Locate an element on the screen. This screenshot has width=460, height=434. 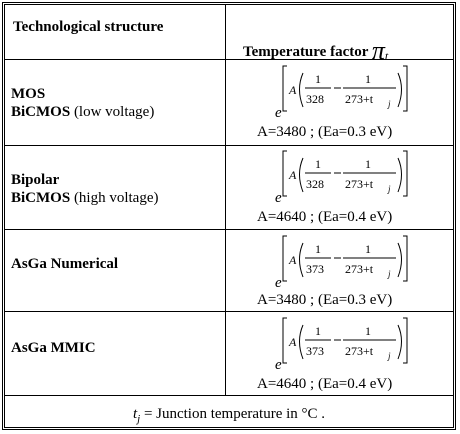
footnote-text: = Junction temperature in °C . is located at coordinates (233, 414).